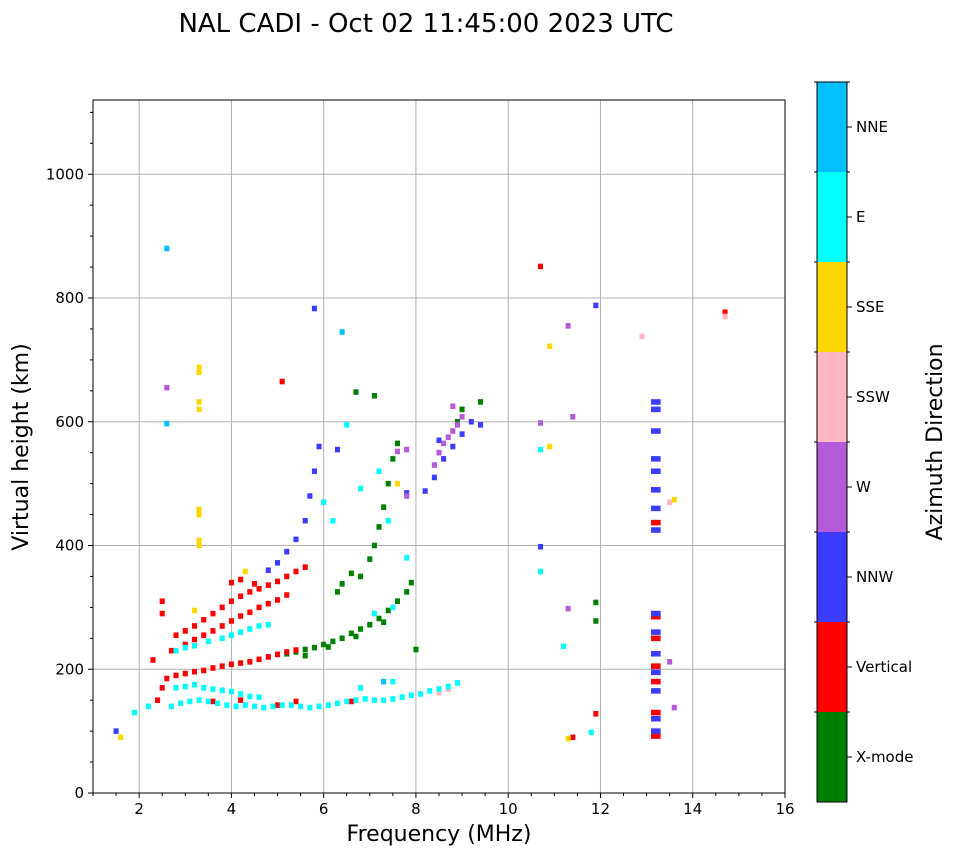  I want to click on series-nne, so click(275, 465).